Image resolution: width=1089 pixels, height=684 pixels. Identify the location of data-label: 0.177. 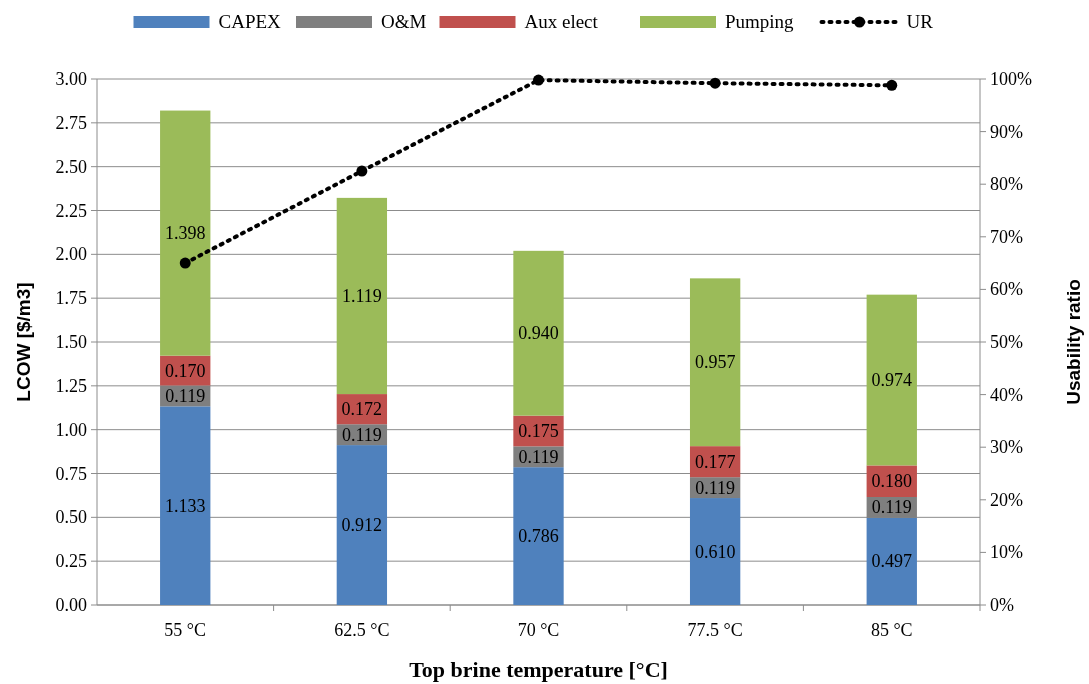
(715, 461).